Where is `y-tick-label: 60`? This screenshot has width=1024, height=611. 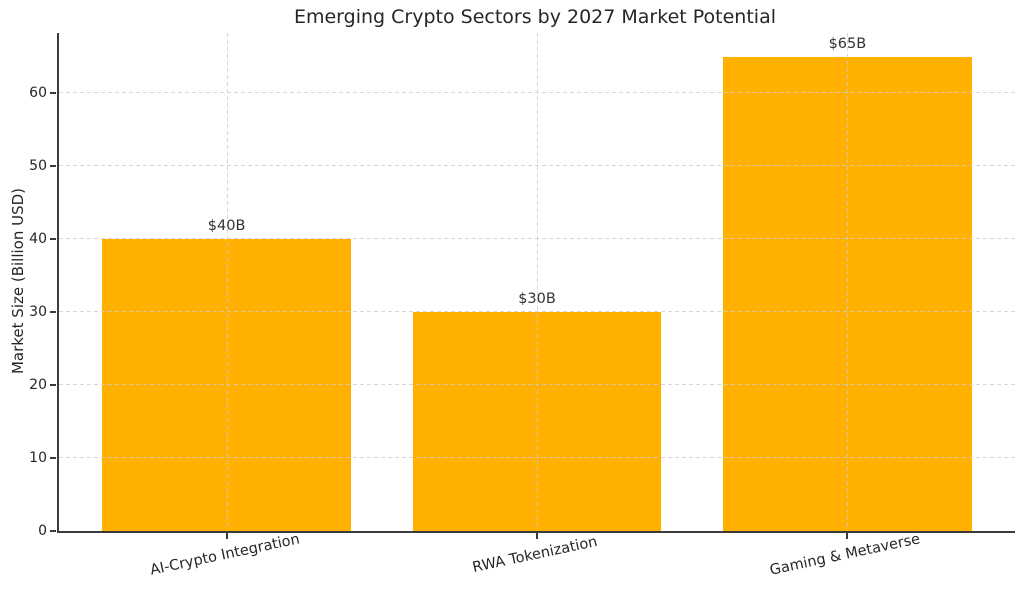 y-tick-label: 60 is located at coordinates (38, 93).